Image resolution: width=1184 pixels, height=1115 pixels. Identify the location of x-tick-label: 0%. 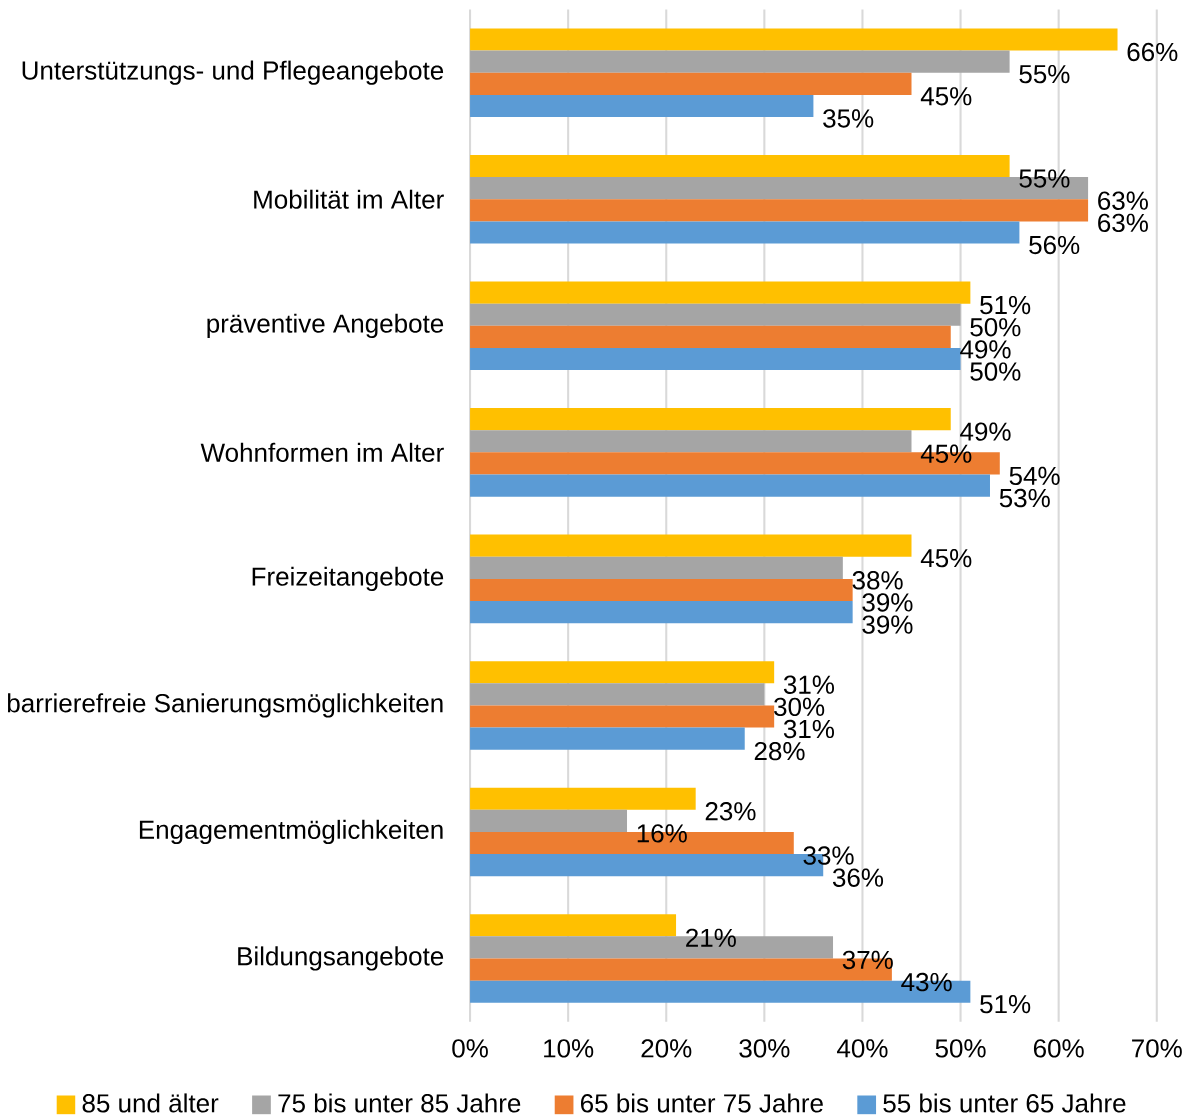
(470, 1048).